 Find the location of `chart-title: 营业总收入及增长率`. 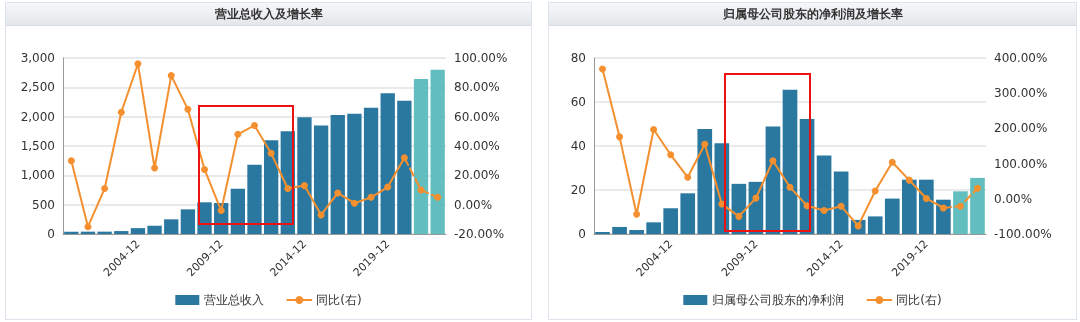

chart-title: 营业总收入及增长率 is located at coordinates (268, 14).